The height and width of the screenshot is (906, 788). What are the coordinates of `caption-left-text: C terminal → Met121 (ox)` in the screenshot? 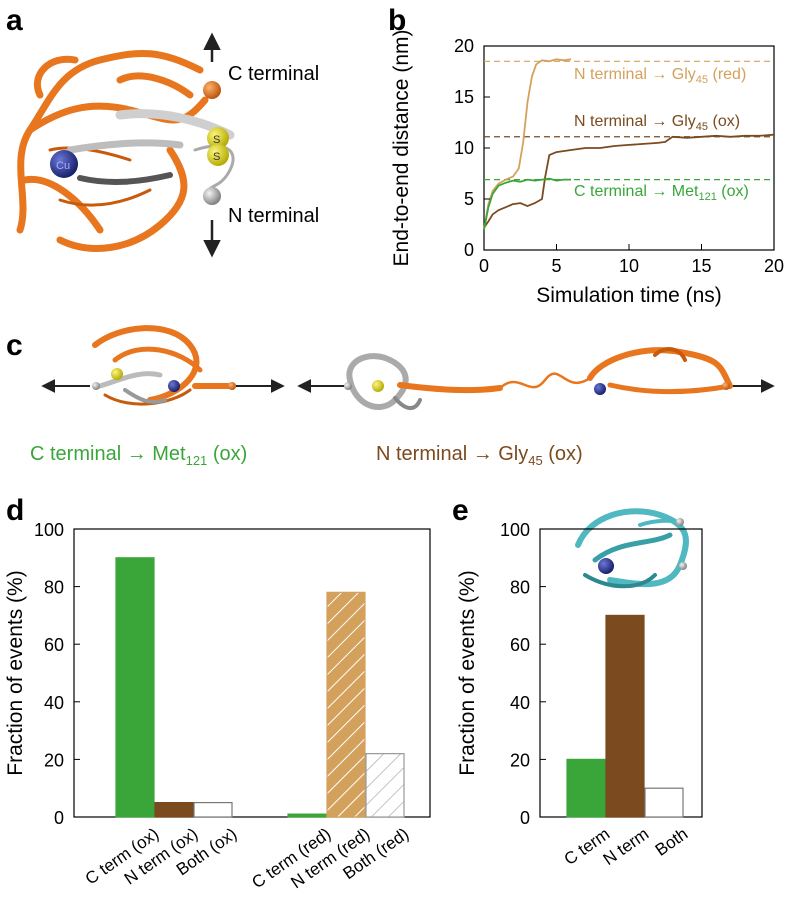 It's located at (138, 455).